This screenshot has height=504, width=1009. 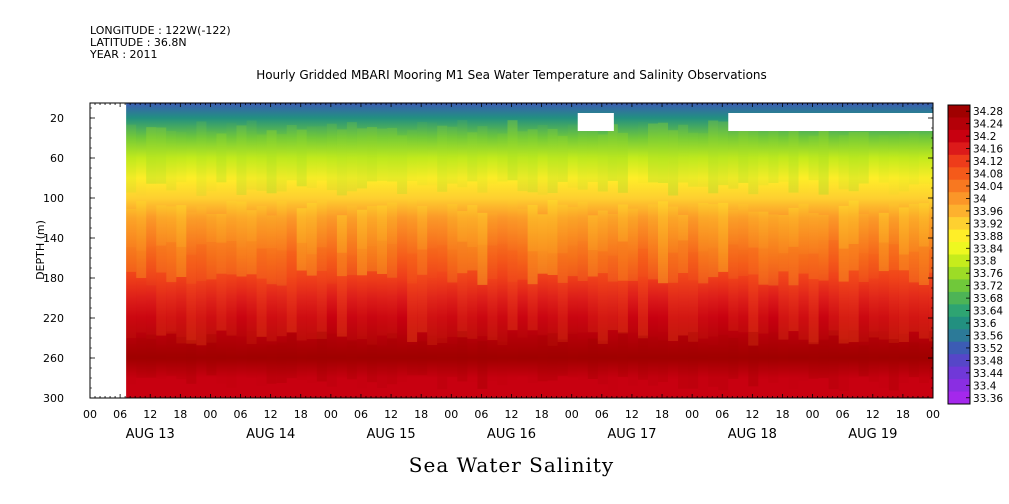 What do you see at coordinates (511, 434) in the screenshot?
I see `x-day-label: AUG 16` at bounding box center [511, 434].